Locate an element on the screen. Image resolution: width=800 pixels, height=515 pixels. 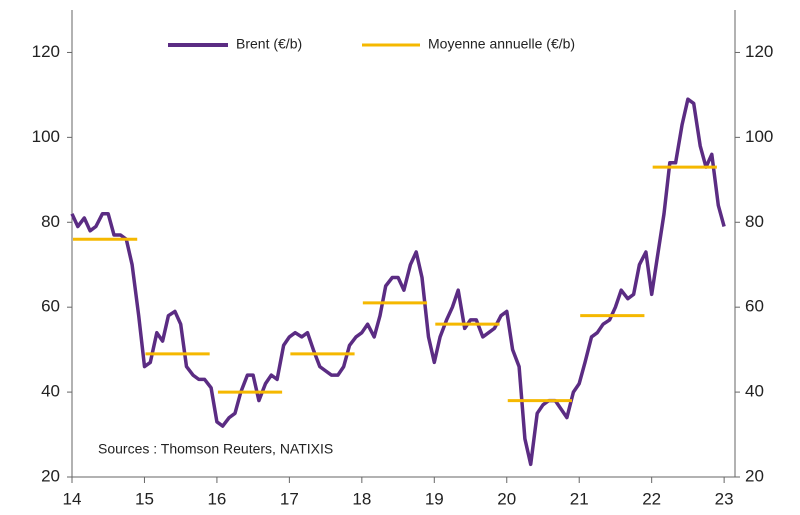
source-note: Sources : Thomson Reuters, NATIXIS is located at coordinates (215, 449).